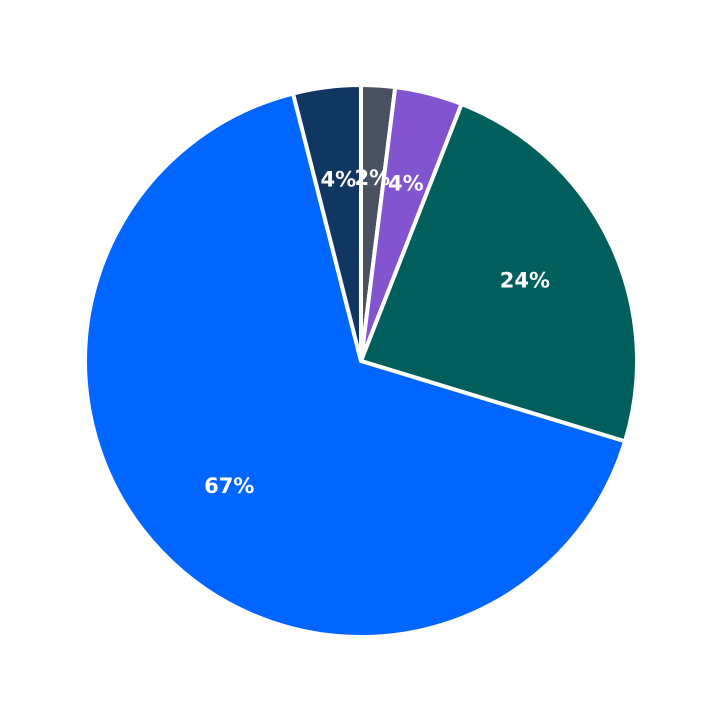  I want to click on pie-slice-label-2: 24%, so click(525, 281).